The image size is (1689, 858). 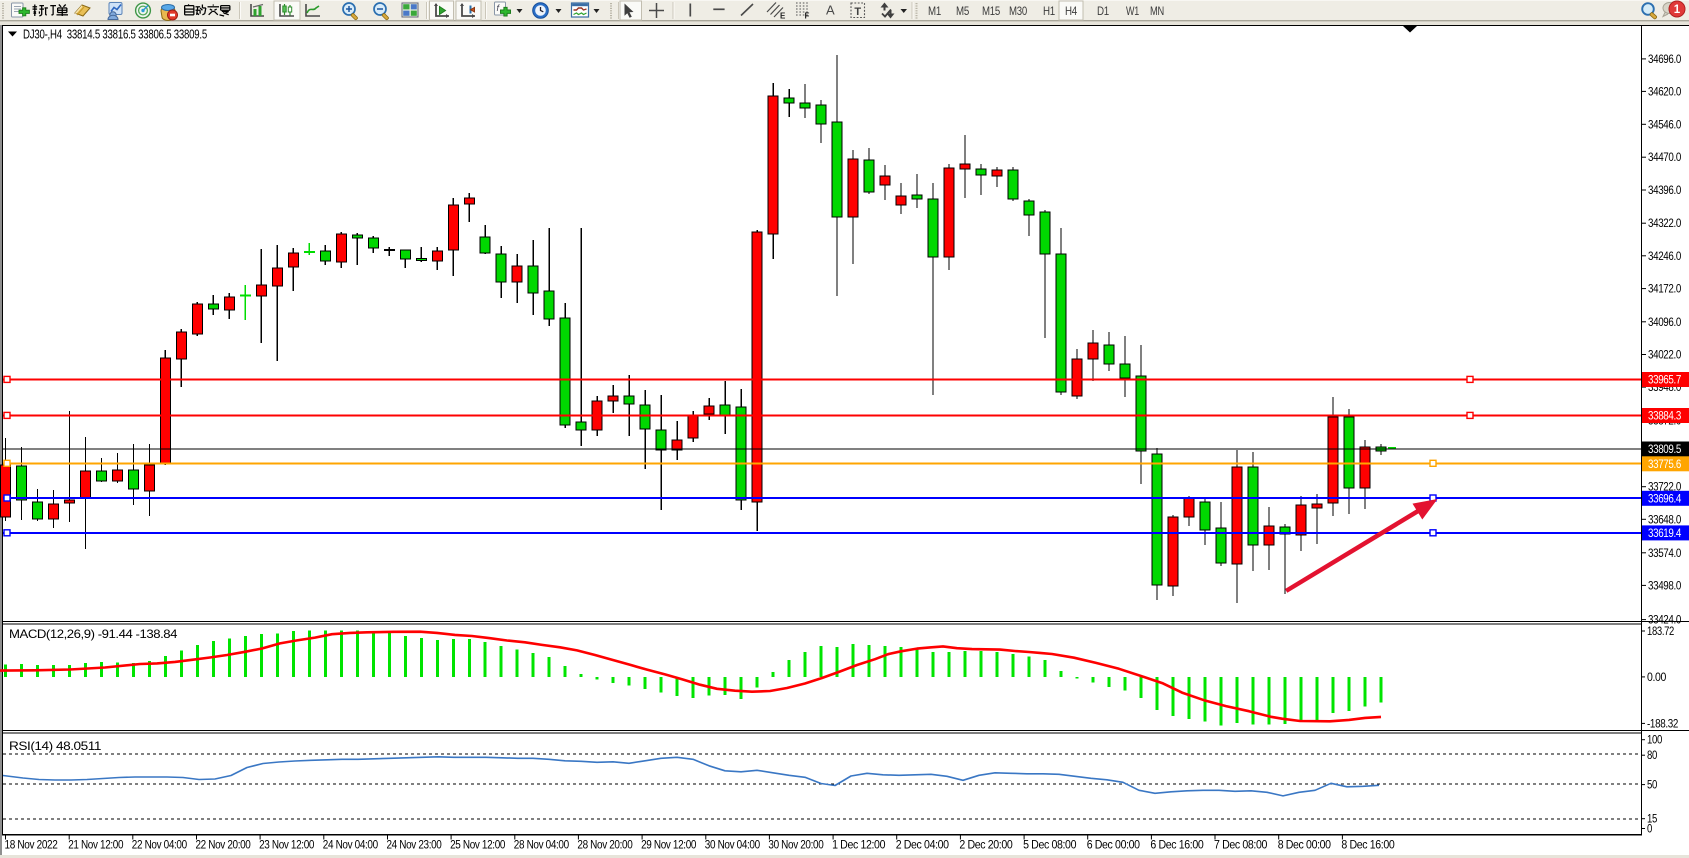 What do you see at coordinates (477, 846) in the screenshot?
I see `svg-text: 25 Nov 12:00` at bounding box center [477, 846].